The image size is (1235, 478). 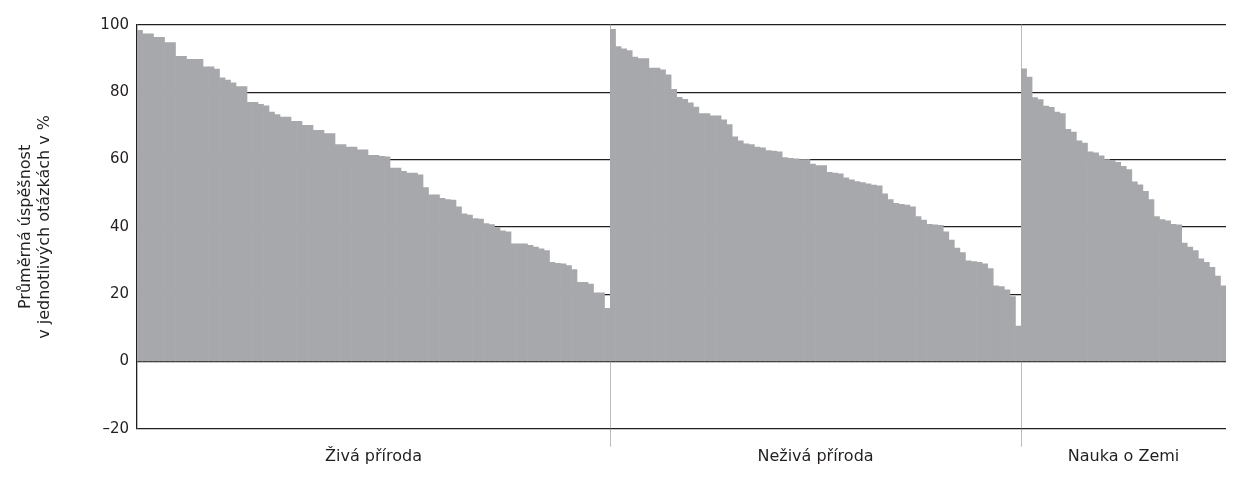 I want to click on y-tick-label: 0, so click(x=124, y=360).